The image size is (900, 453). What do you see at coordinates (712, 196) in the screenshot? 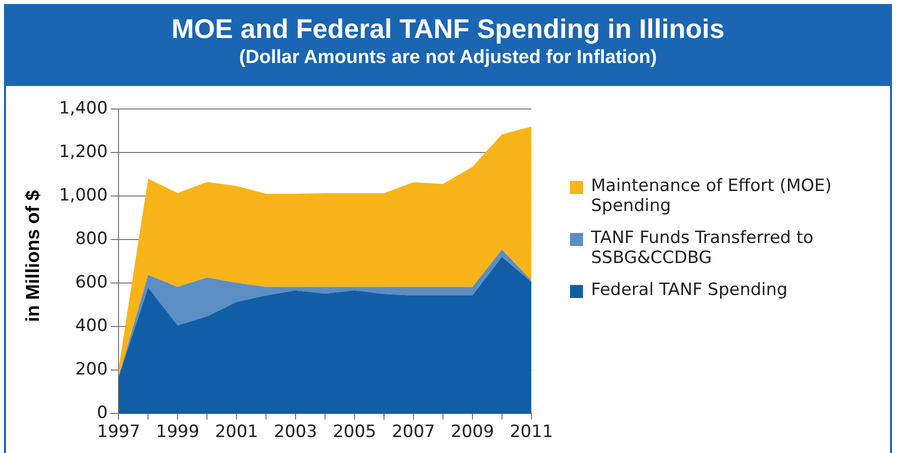
I see `legend-label: Maintenance of Effort (MOE) Spending` at bounding box center [712, 196].